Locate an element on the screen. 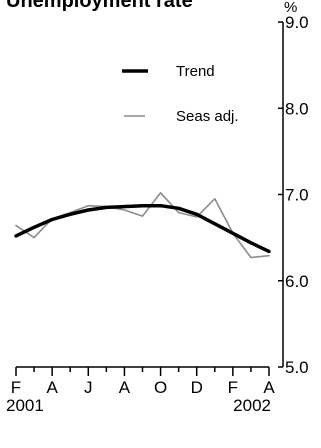 The height and width of the screenshot is (448, 321). x-tick-label: J is located at coordinates (88, 387).